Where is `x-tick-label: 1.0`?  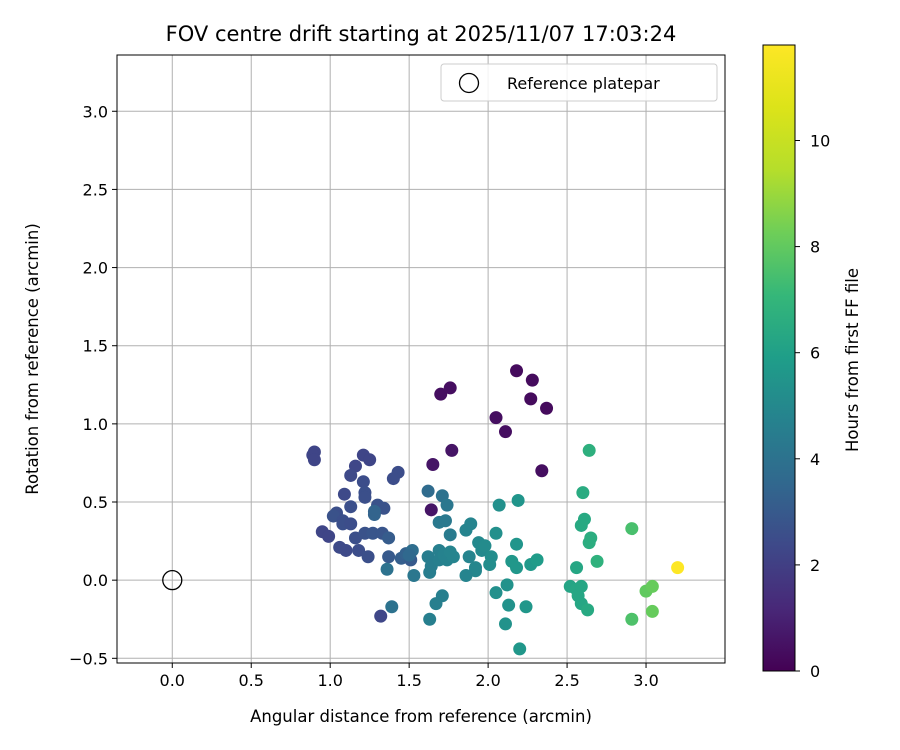 x-tick-label: 1.0 is located at coordinates (329, 680).